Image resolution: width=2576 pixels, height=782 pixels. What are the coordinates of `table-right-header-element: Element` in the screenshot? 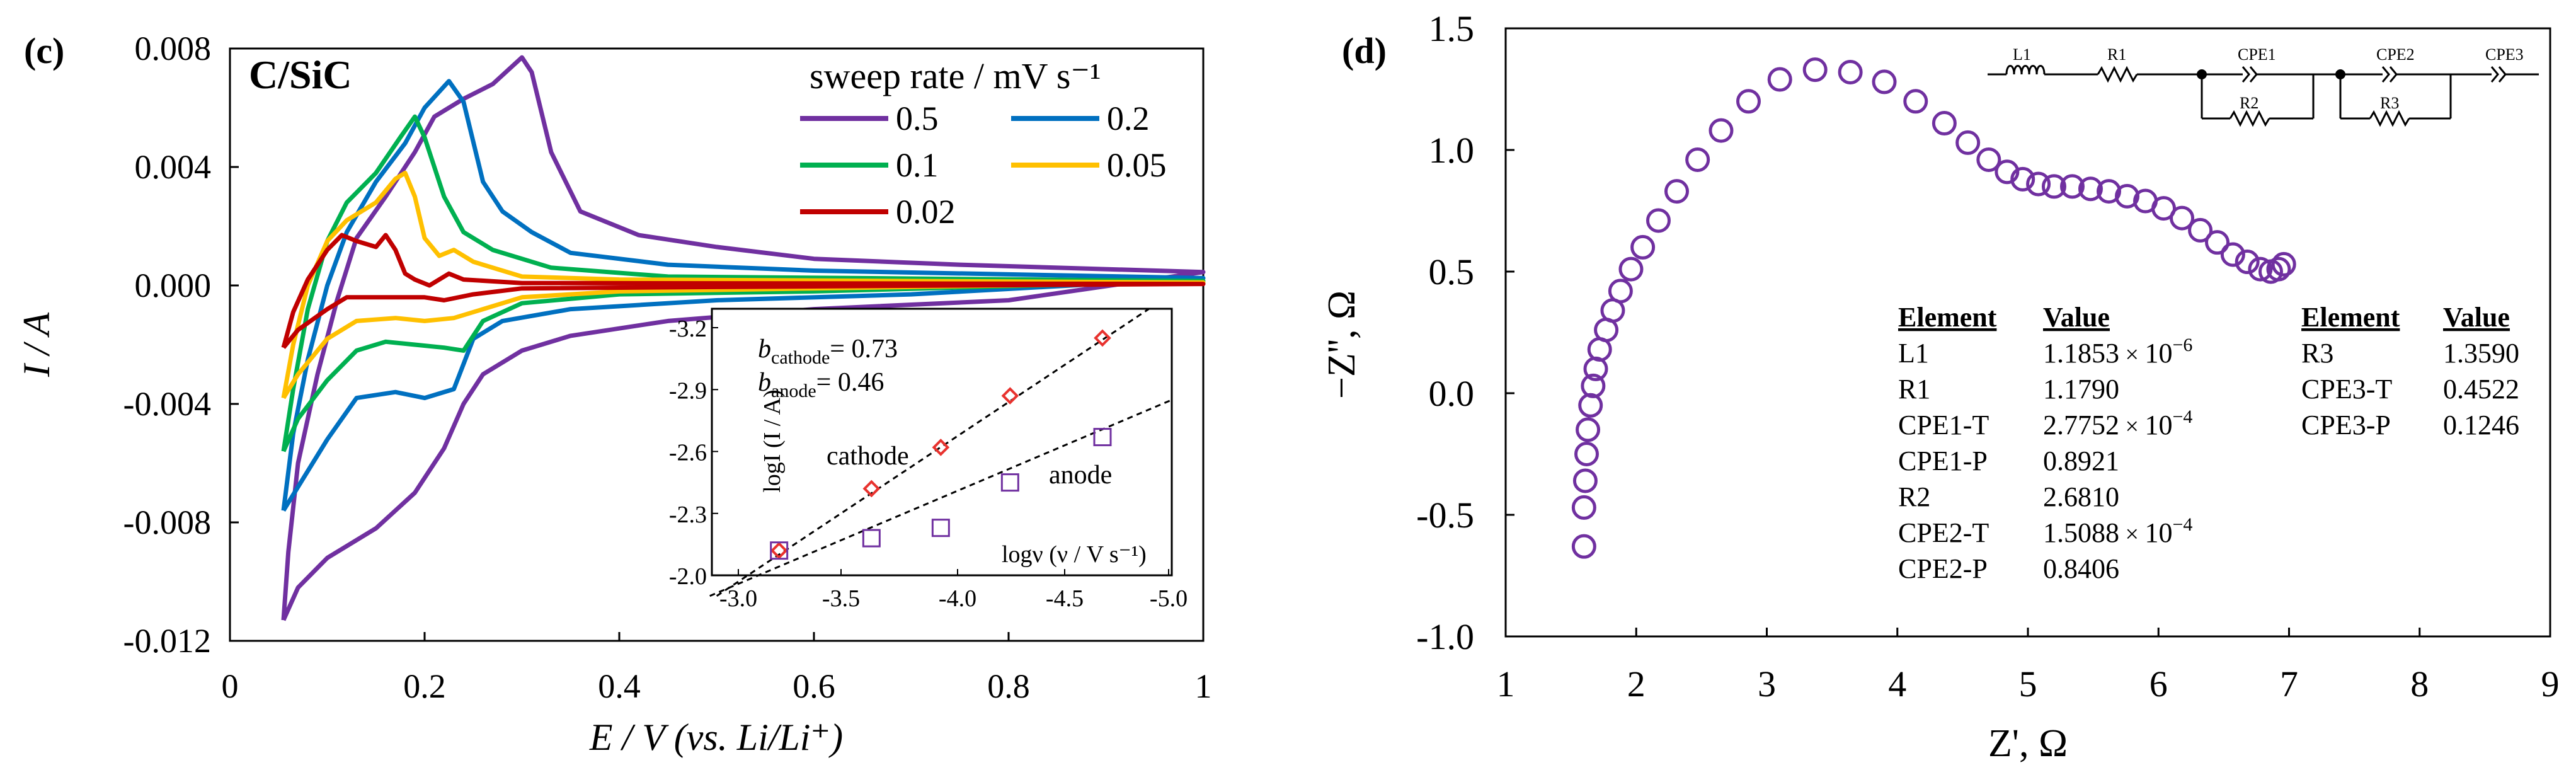 It's located at (2350, 317).